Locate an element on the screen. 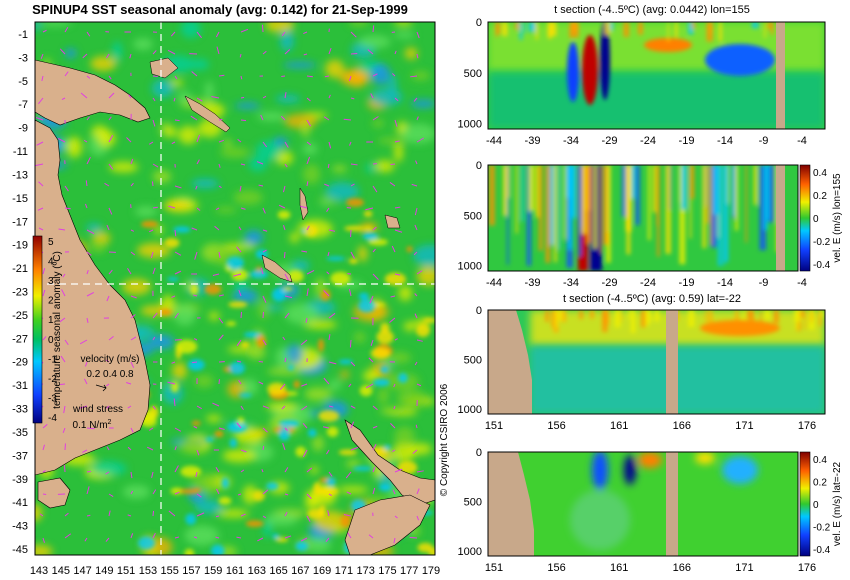 This screenshot has height=580, width=850. map-y-tick-label: -5 is located at coordinates (23, 82).